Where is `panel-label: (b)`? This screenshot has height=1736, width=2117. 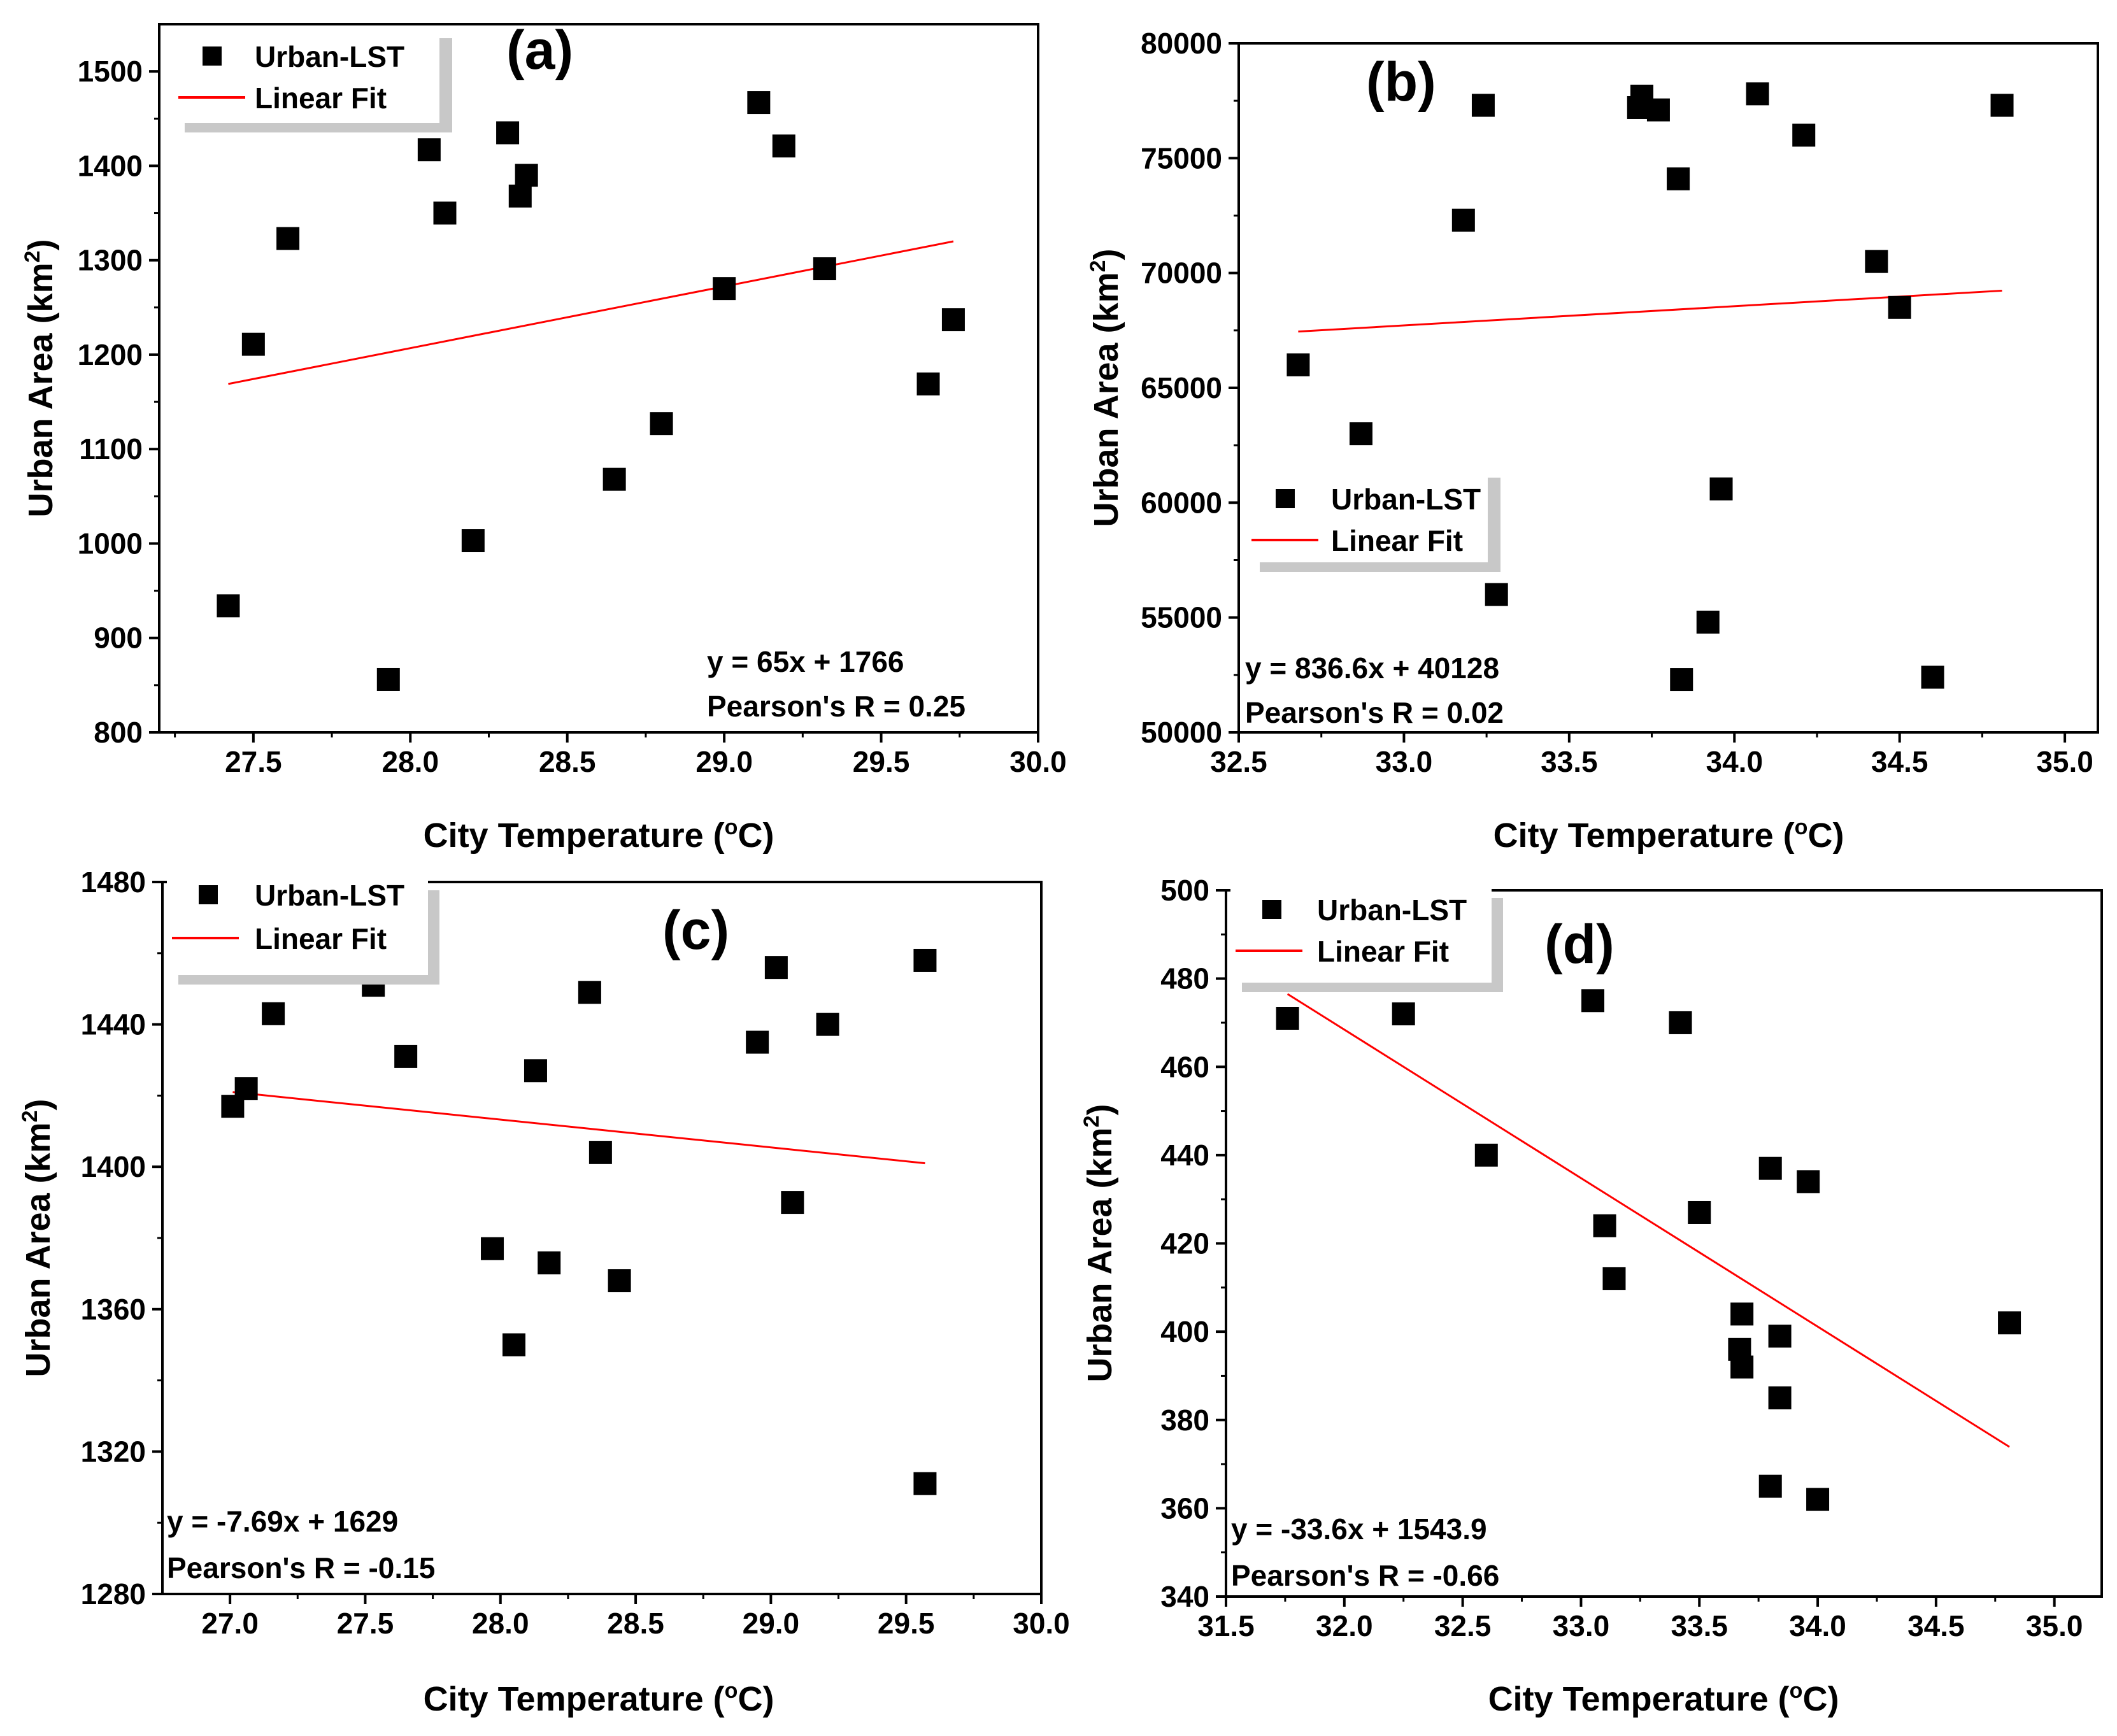
panel-label: (b) is located at coordinates (1401, 82).